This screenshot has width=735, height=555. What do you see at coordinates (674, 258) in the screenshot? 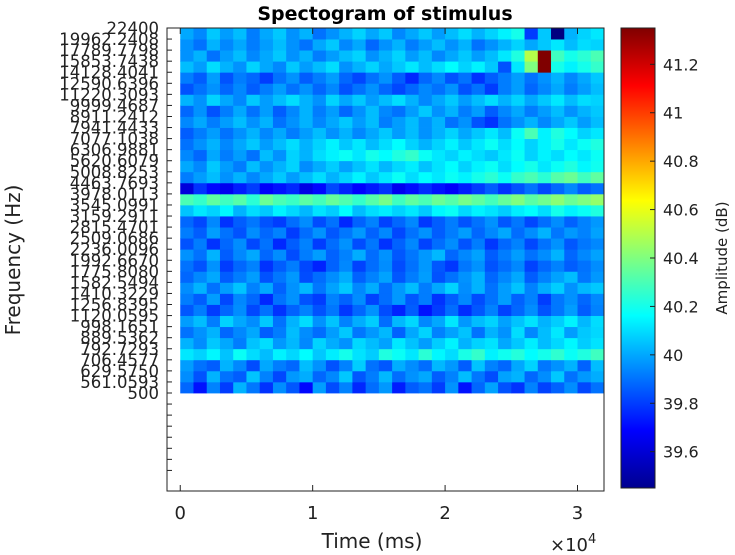
I see `colorbar-ticks: 39.6 39.8 40 40.2 40.4 40.6 40.8 41 41.2` at bounding box center [674, 258].